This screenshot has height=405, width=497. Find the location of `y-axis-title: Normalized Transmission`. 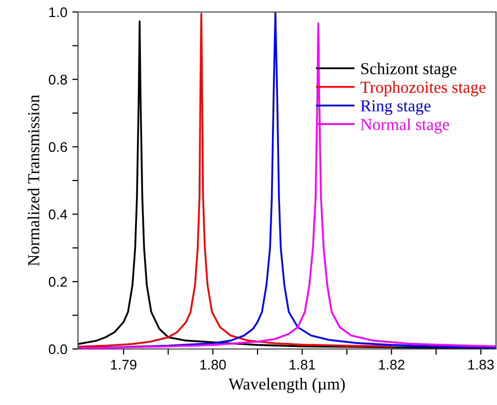

y-axis-title: Normalized Transmission is located at coordinates (34, 180).